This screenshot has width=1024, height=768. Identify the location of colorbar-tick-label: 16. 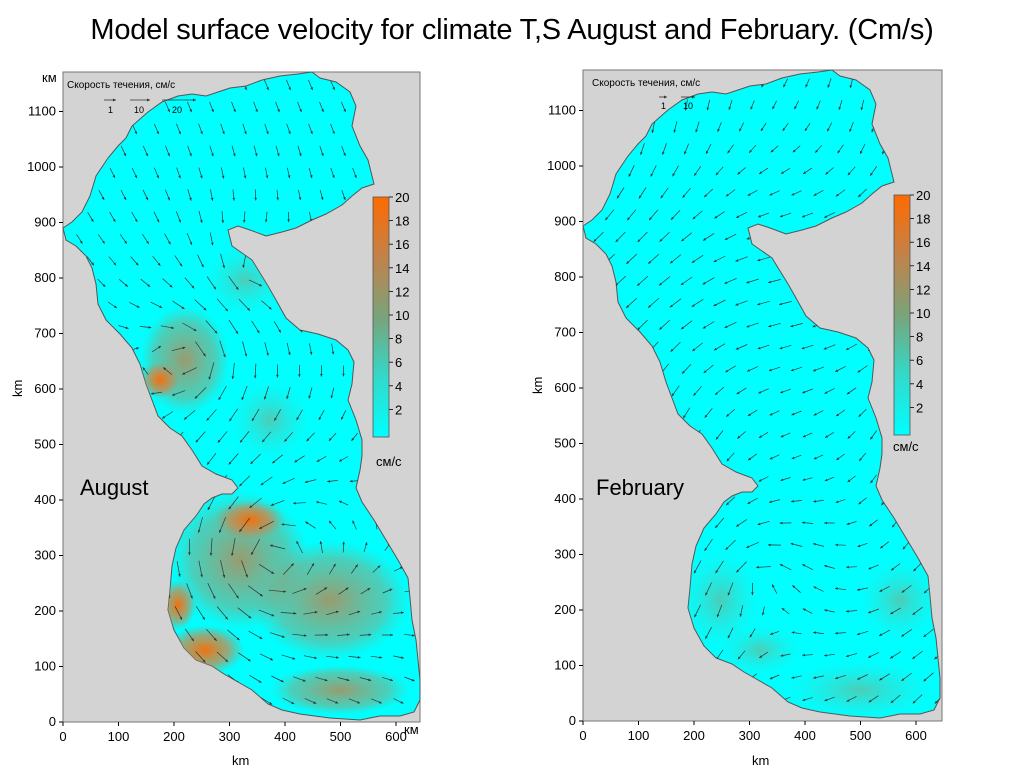
(923, 242).